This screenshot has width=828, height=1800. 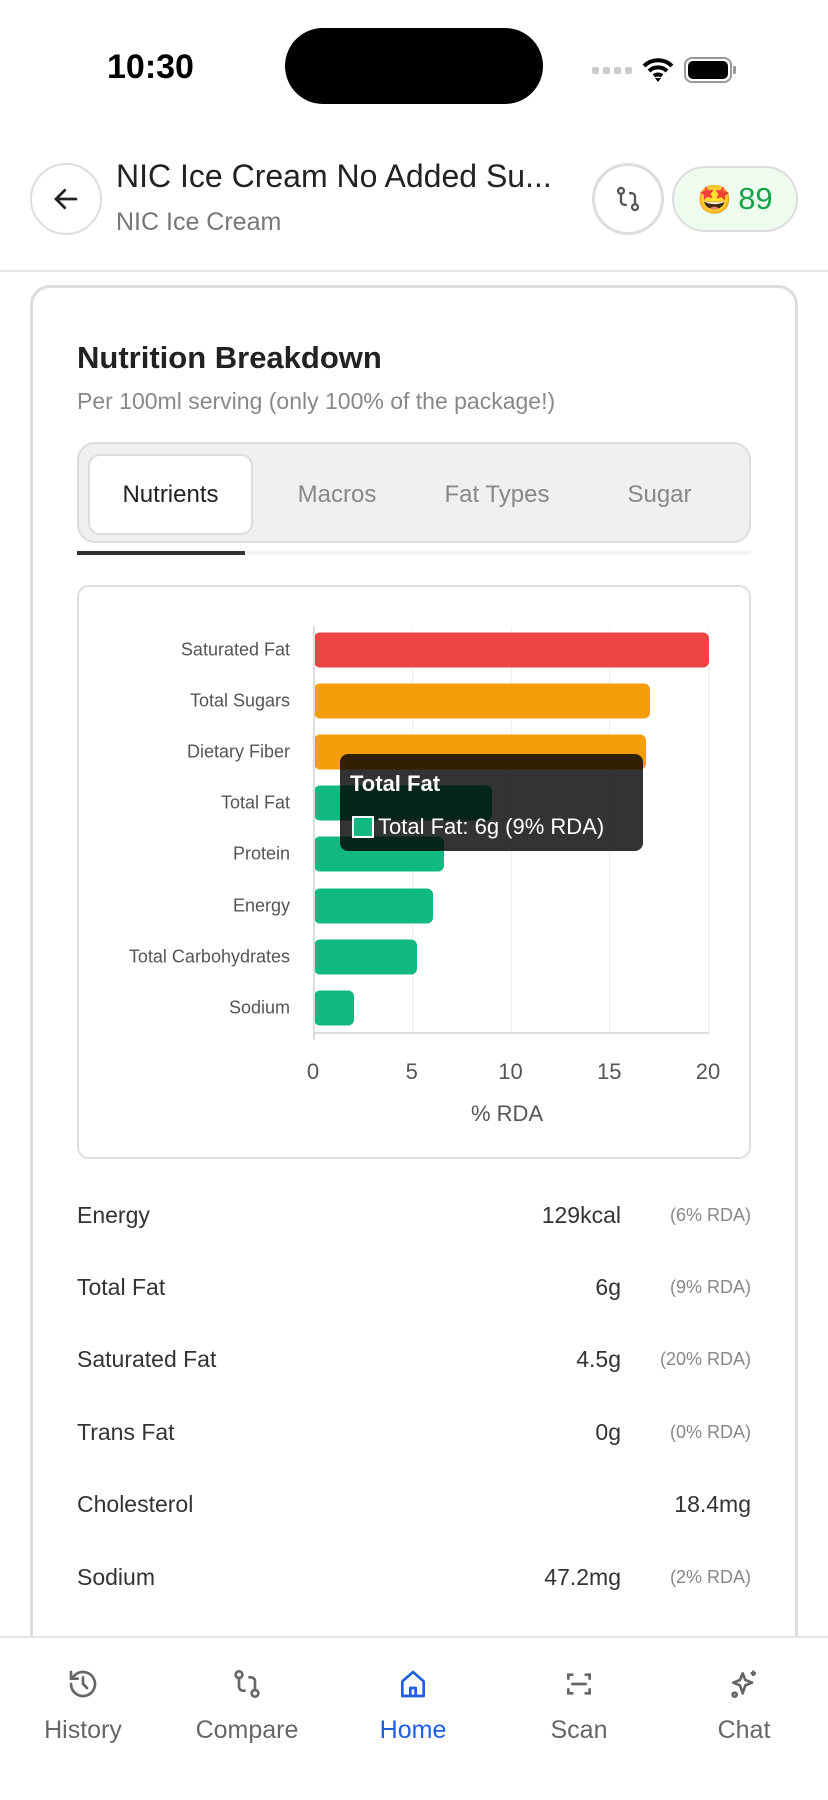 I want to click on tooltip-title: Total Fat, so click(x=395, y=783).